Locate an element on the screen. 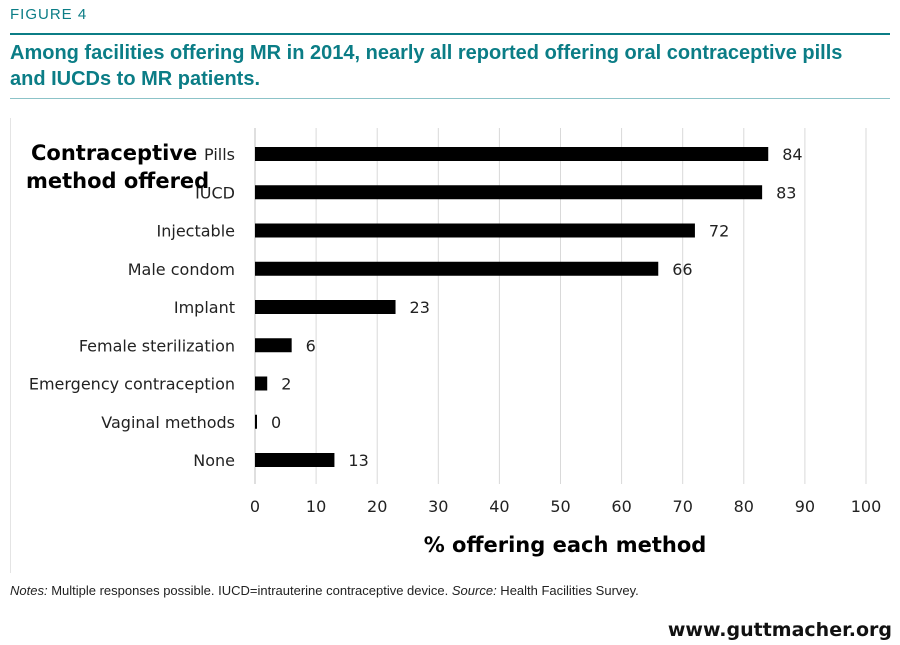 This screenshot has width=900, height=645. x-tick-label: 70 is located at coordinates (683, 506).